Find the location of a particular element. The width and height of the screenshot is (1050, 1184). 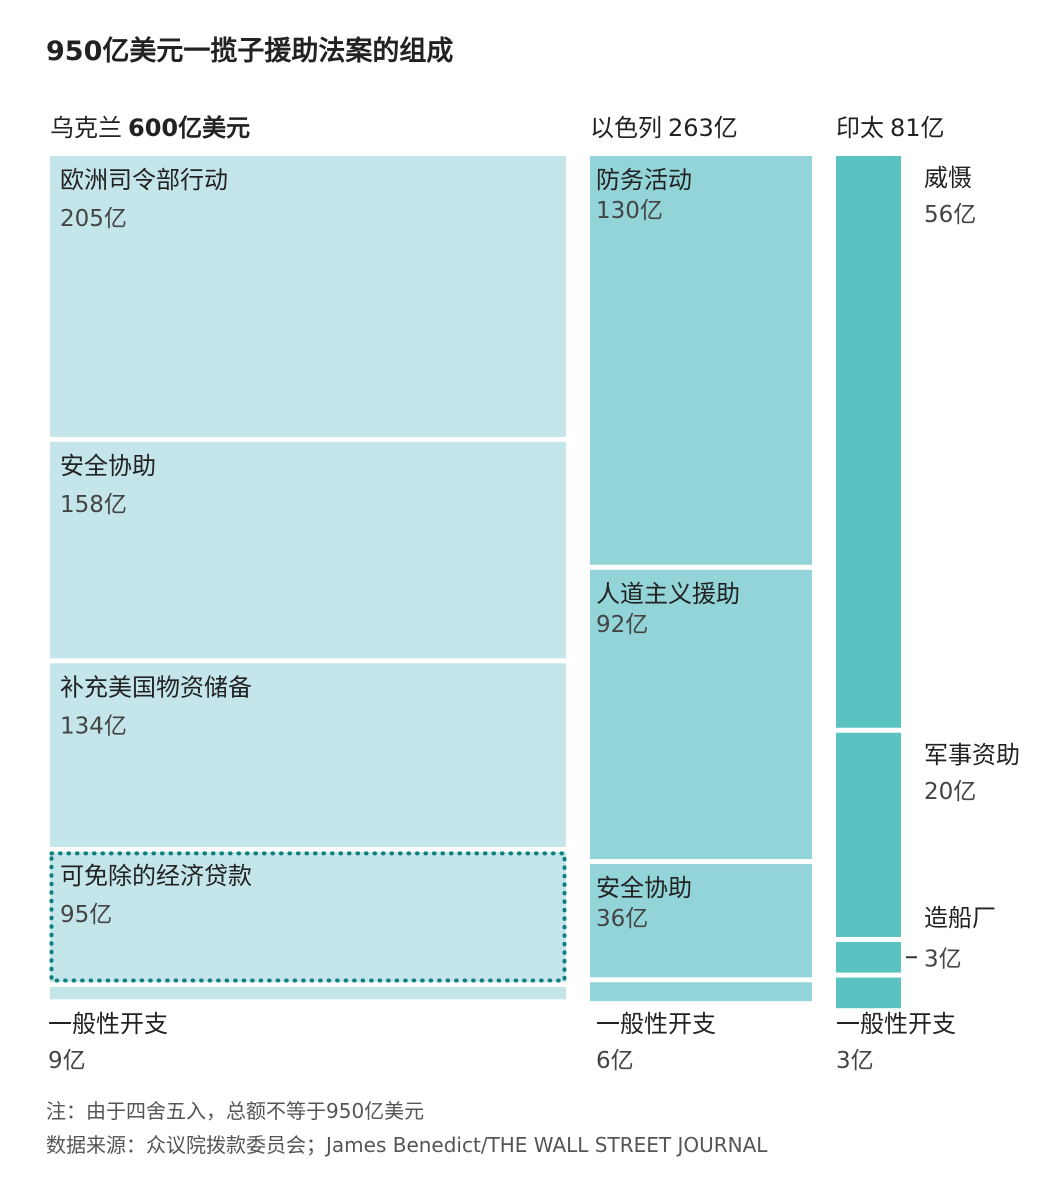

segment-israel-1-value: 92亿 is located at coordinates (622, 625).